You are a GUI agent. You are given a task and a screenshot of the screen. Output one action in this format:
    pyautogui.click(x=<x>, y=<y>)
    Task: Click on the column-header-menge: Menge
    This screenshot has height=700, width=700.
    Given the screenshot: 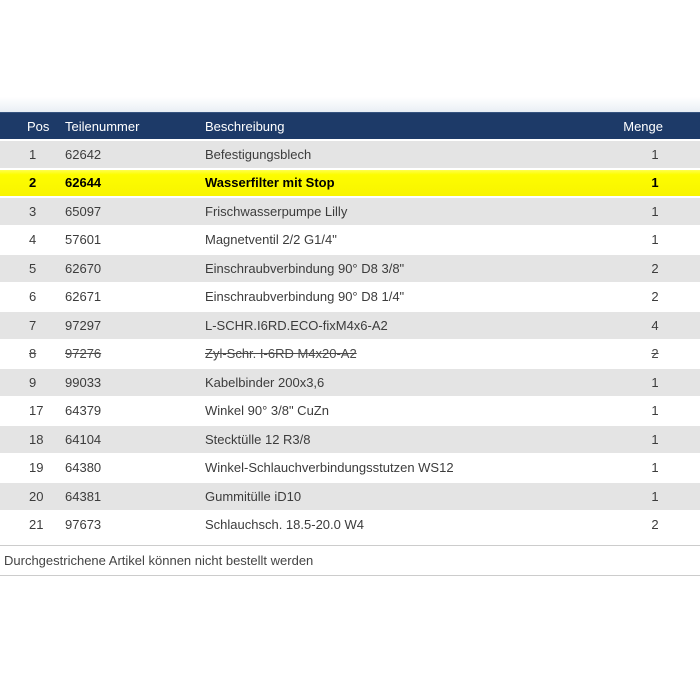 What is the action you would take?
    pyautogui.click(x=643, y=126)
    